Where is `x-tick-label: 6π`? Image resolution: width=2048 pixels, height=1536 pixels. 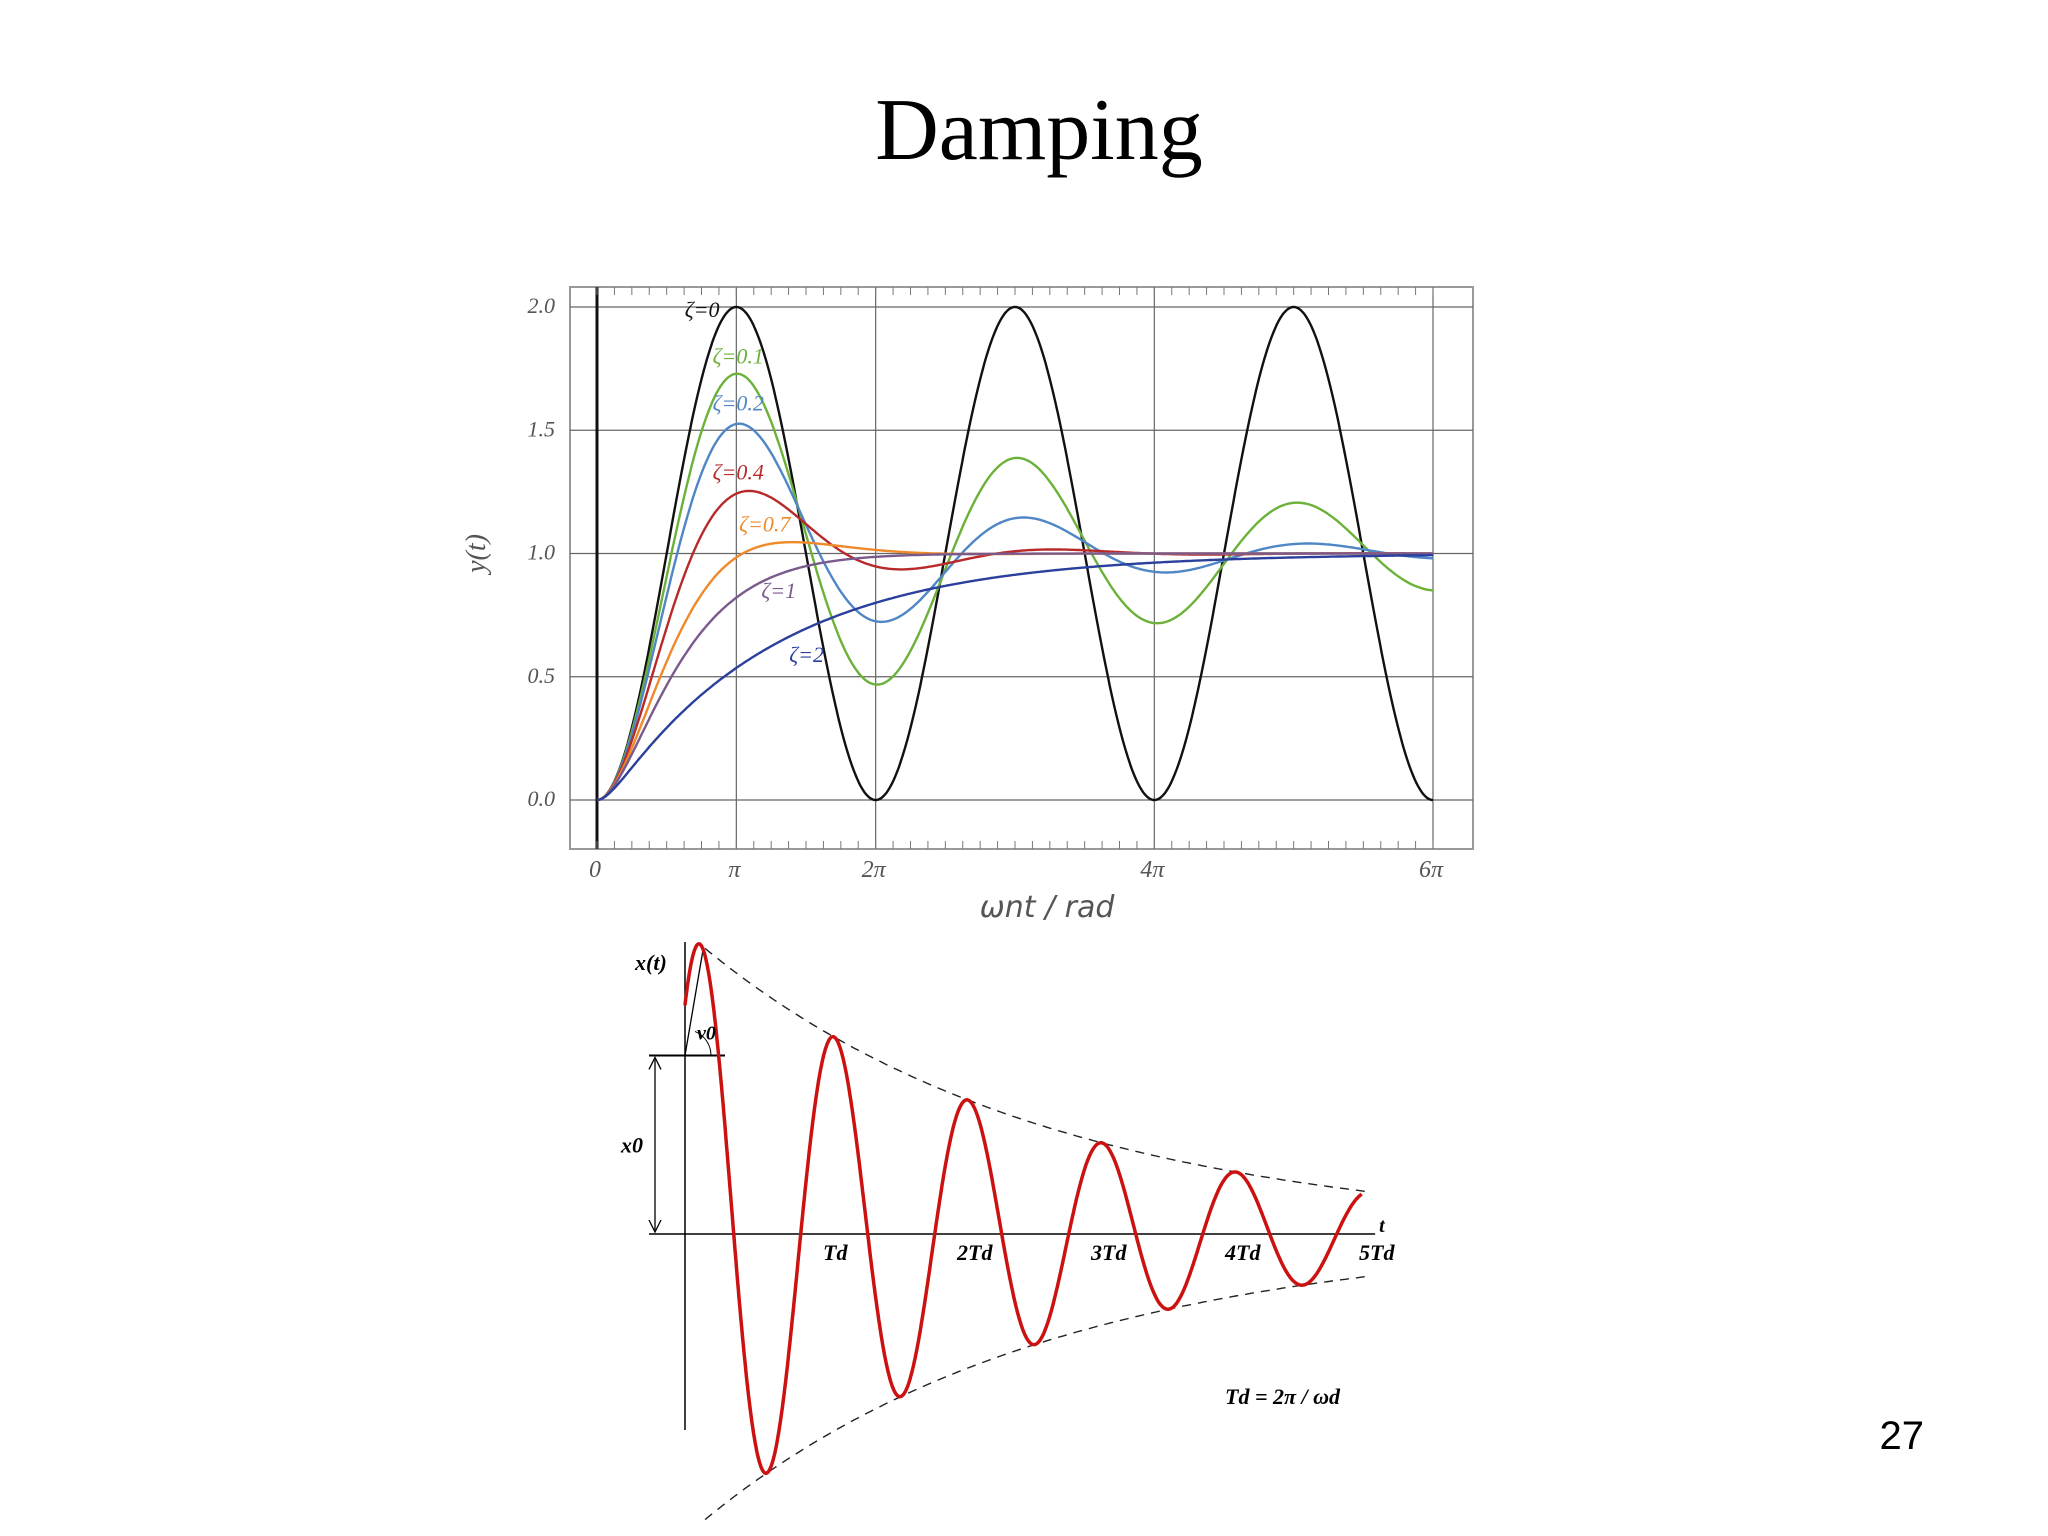 x-tick-label: 6π is located at coordinates (1431, 870).